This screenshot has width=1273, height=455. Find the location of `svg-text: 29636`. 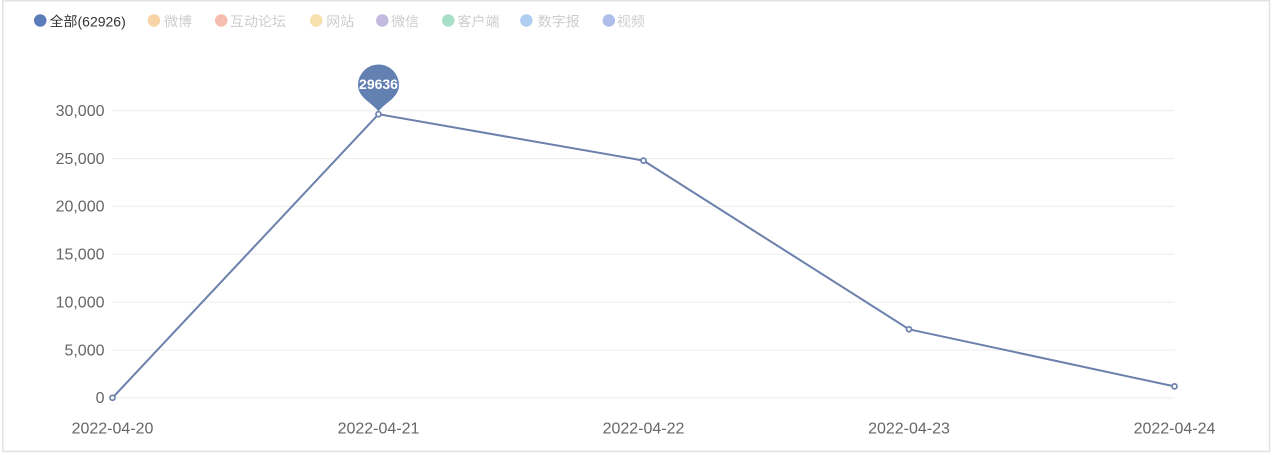

svg-text: 29636 is located at coordinates (378, 84).